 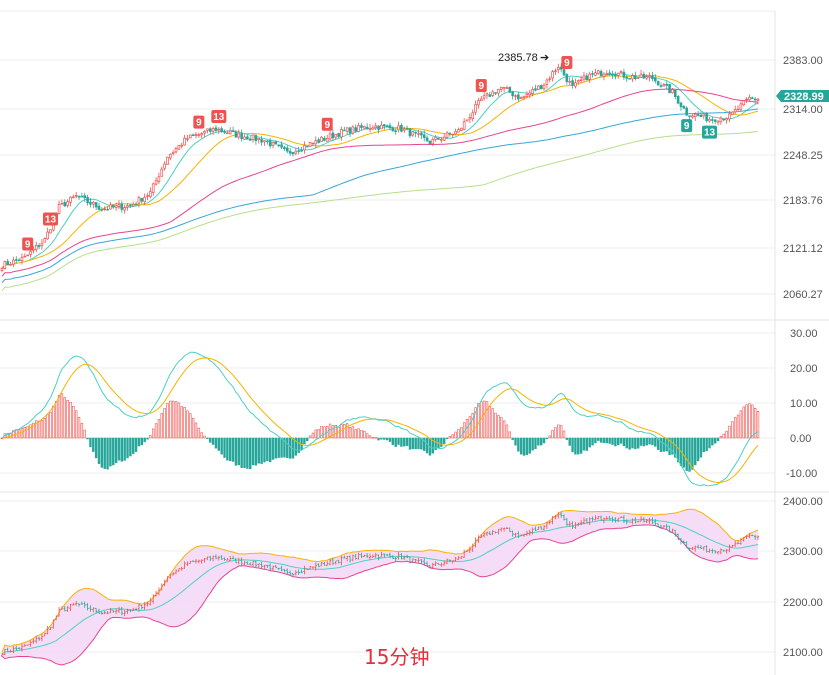 What do you see at coordinates (803, 61) in the screenshot?
I see `price-tick-0: 2383.00` at bounding box center [803, 61].